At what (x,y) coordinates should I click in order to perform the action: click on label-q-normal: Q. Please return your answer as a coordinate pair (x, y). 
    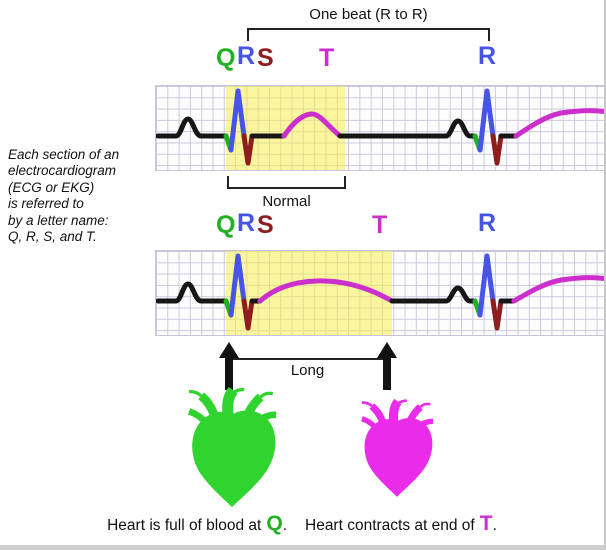
    Looking at the image, I should click on (226, 58).